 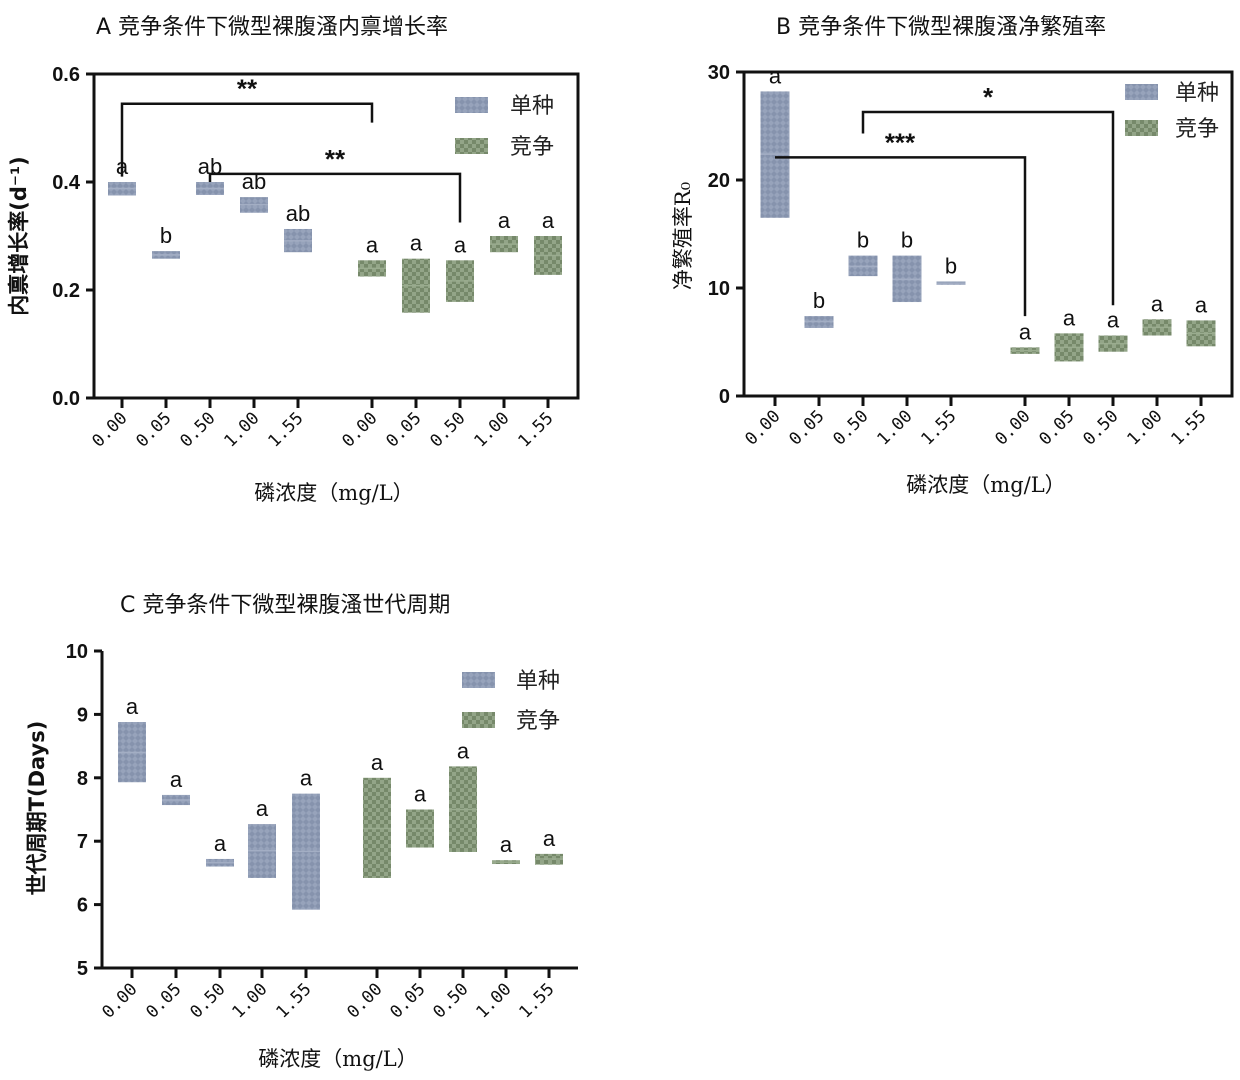 I want to click on bracket-line, so click(x=247, y=139).